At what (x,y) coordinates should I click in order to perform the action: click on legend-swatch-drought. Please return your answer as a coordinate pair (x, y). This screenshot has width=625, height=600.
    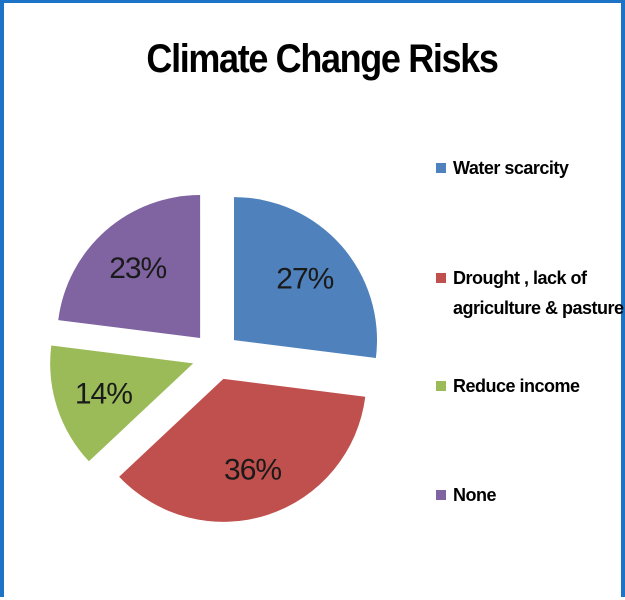
    Looking at the image, I should click on (441, 278).